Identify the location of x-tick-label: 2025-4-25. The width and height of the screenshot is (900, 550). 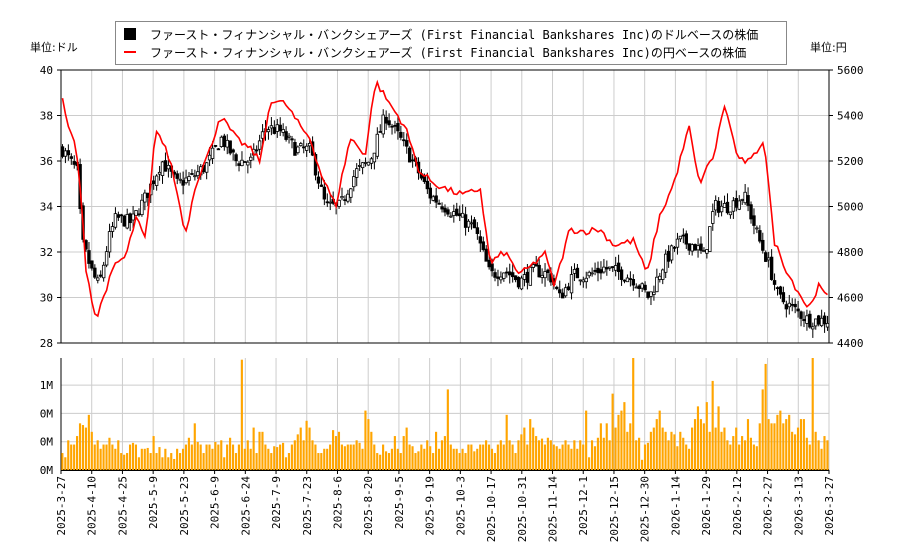
(122, 506).